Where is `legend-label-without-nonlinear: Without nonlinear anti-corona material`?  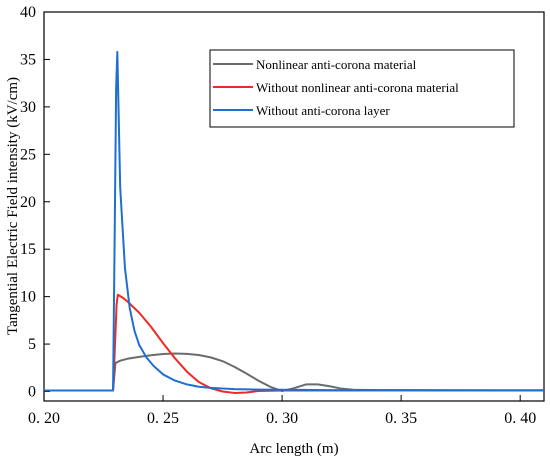 legend-label-without-nonlinear: Without nonlinear anti-corona material is located at coordinates (357, 87).